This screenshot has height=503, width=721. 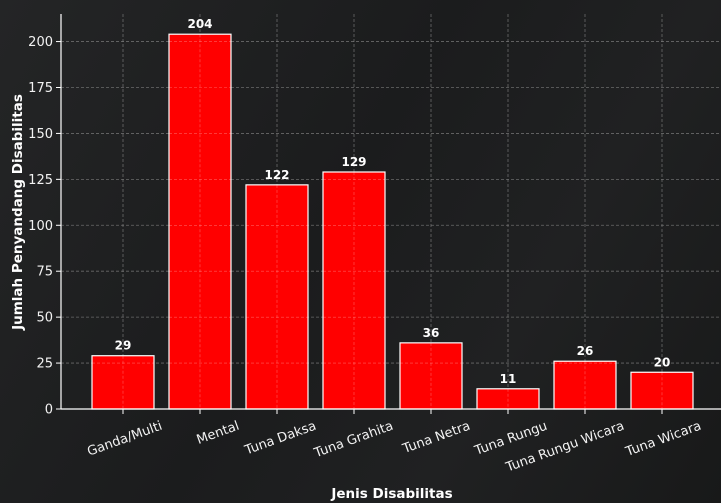 I want to click on data-label: 122, so click(x=276, y=175).